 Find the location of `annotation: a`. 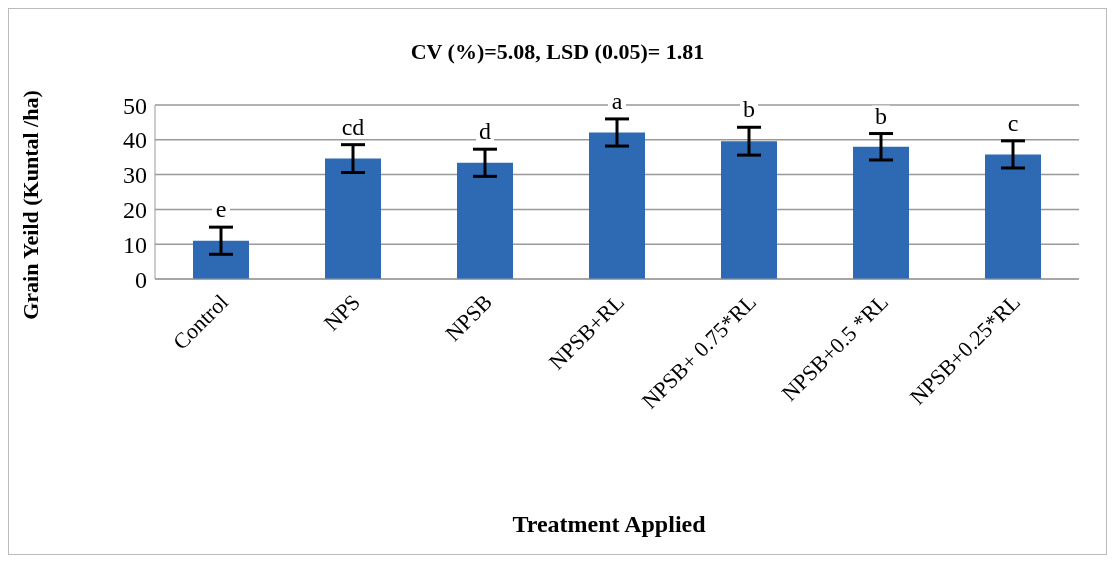

annotation: a is located at coordinates (617, 100).